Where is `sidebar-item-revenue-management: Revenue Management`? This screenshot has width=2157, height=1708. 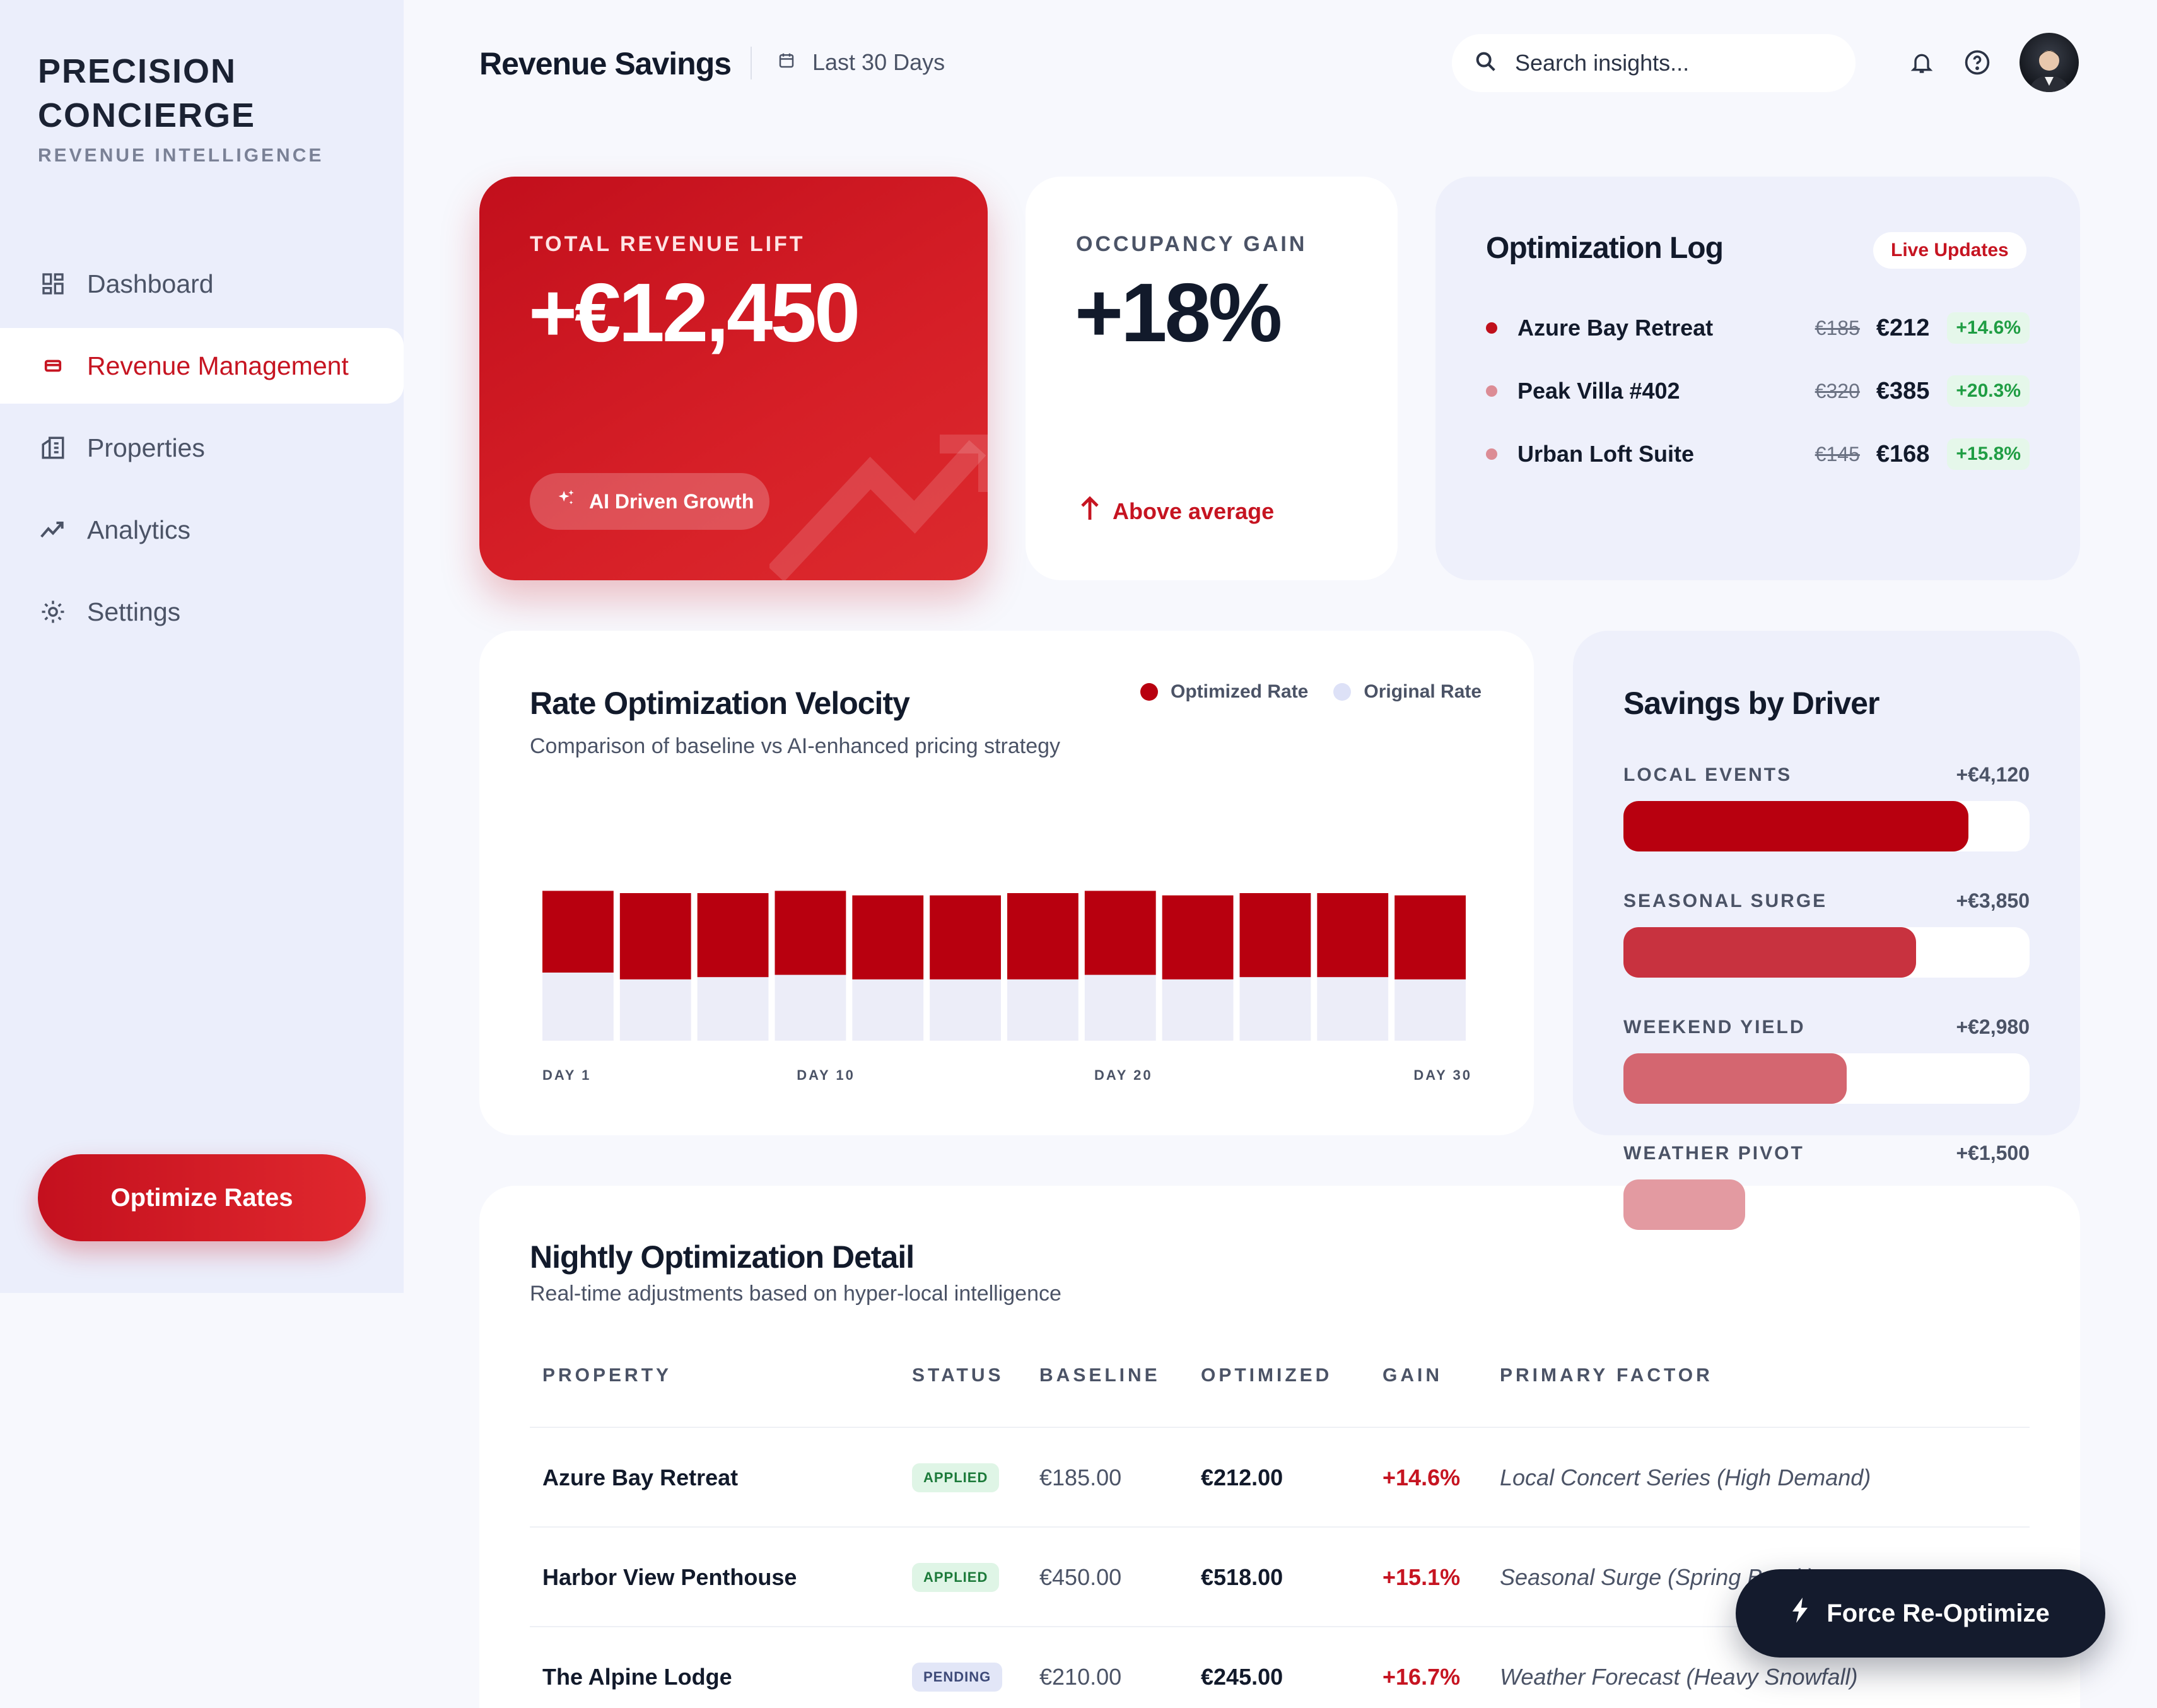 sidebar-item-revenue-management: Revenue Management is located at coordinates (202, 366).